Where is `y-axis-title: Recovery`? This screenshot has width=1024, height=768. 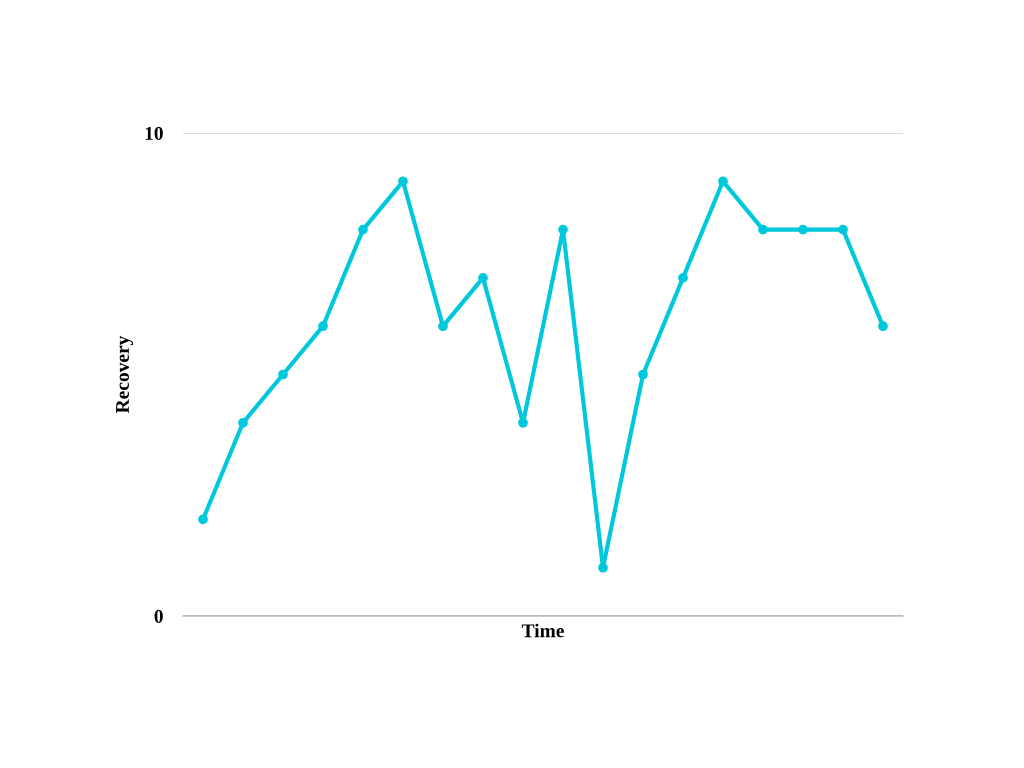
y-axis-title: Recovery is located at coordinates (124, 374).